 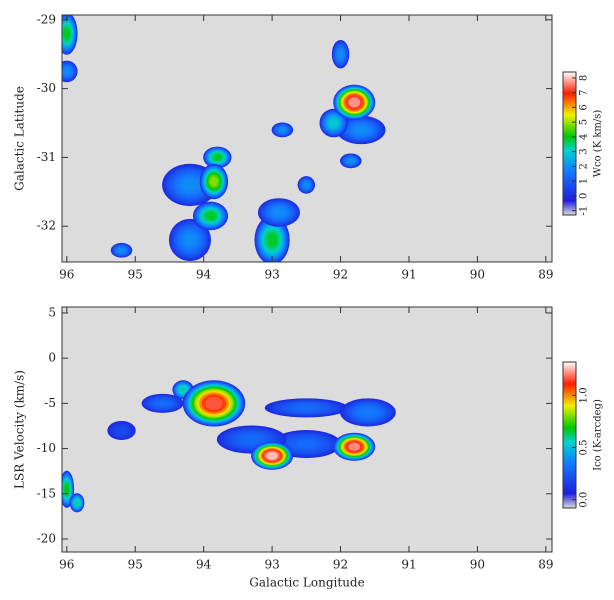 I want to click on colorbar-tick-label: 0, so click(x=584, y=196).